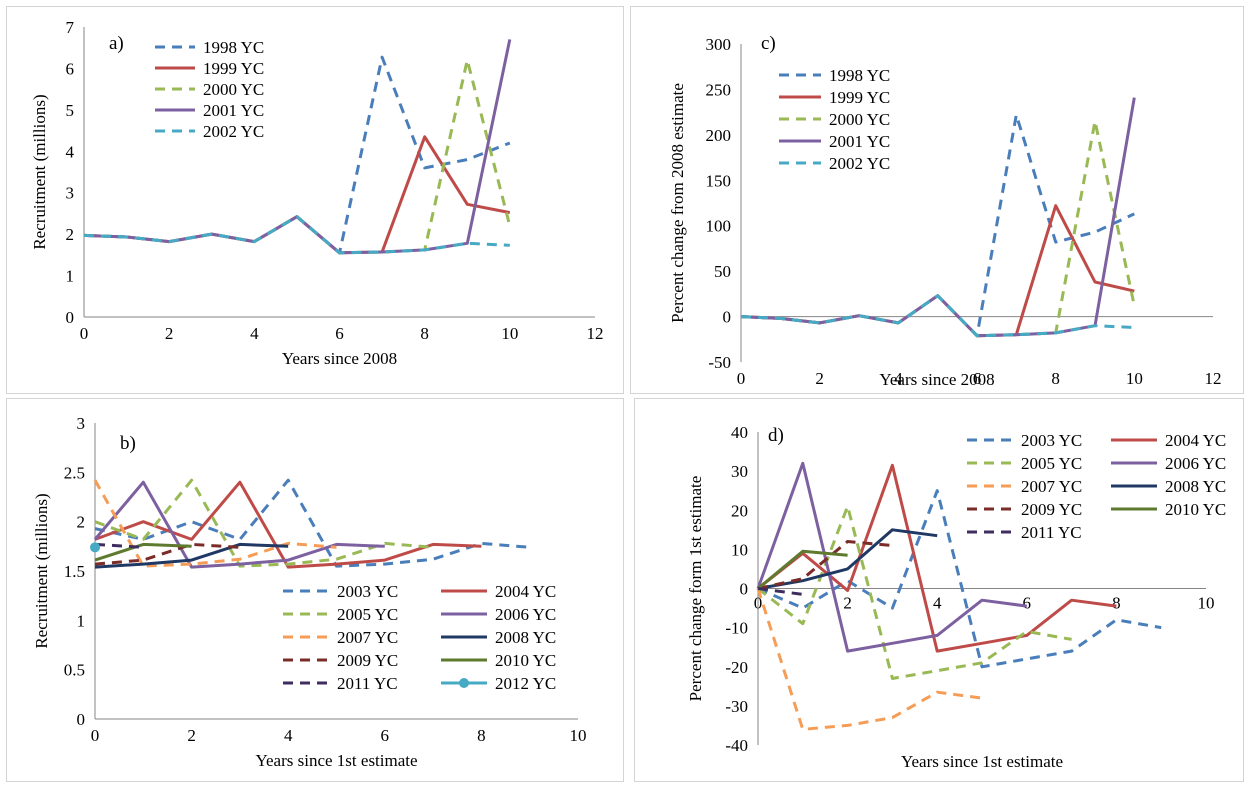  Describe the element at coordinates (143, 552) in the screenshot. I see `series-line-2010-yc` at that location.